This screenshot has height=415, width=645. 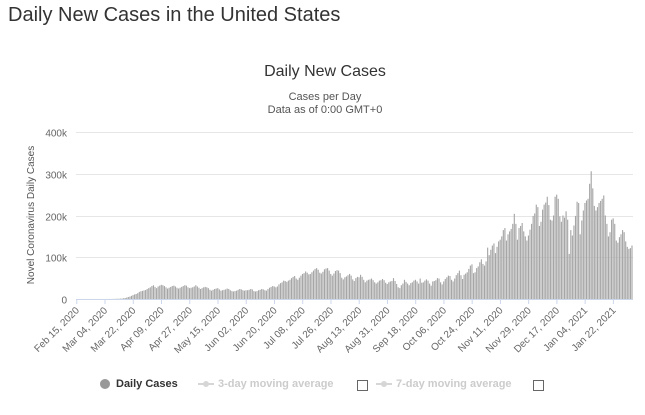 What do you see at coordinates (362, 385) in the screenshot?
I see `checkbox-3-day-average` at bounding box center [362, 385].